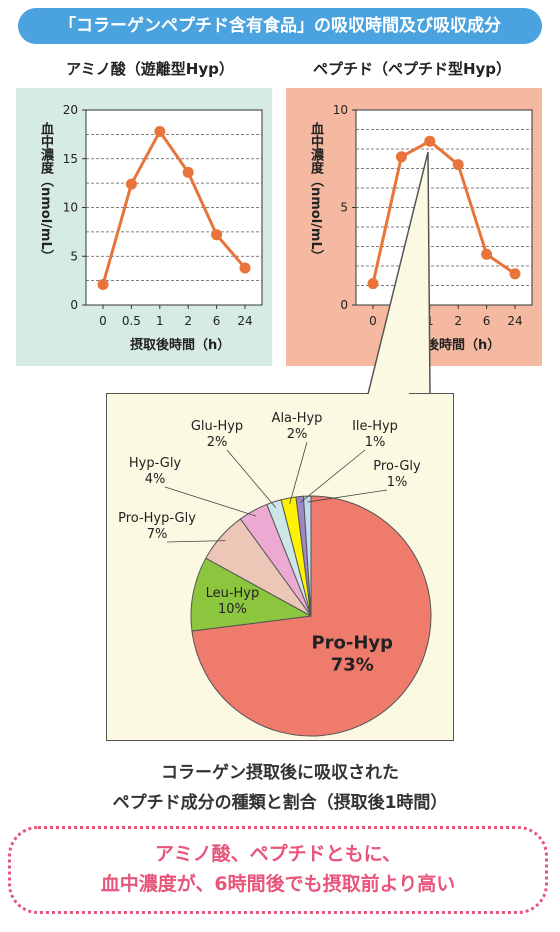 The height and width of the screenshot is (932, 560). I want to click on left-x-tick-label: 0.5, so click(131, 321).